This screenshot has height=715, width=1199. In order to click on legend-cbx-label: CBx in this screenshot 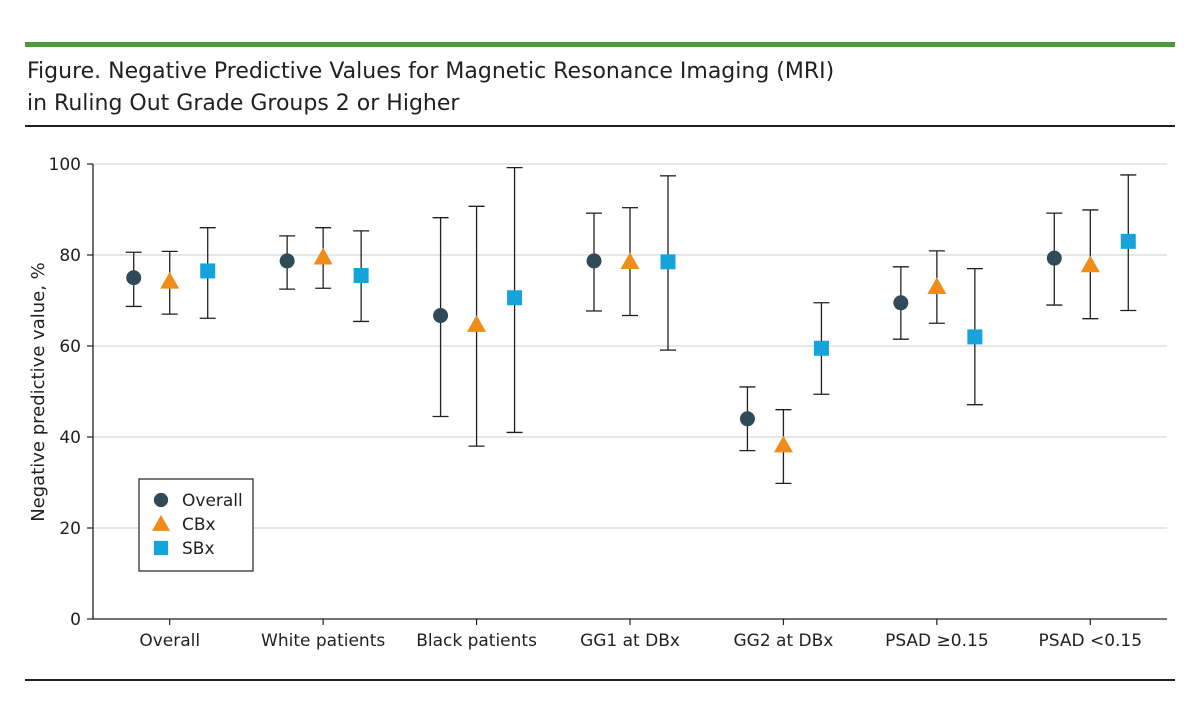, I will do `click(199, 525)`.